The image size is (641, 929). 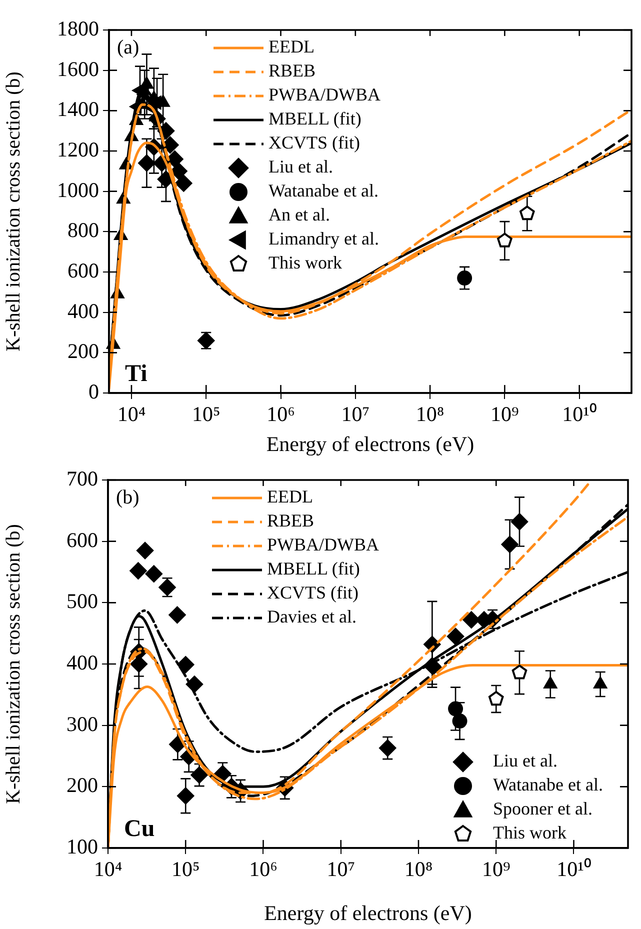 What do you see at coordinates (128, 497) in the screenshot?
I see `annotation: (b)` at bounding box center [128, 497].